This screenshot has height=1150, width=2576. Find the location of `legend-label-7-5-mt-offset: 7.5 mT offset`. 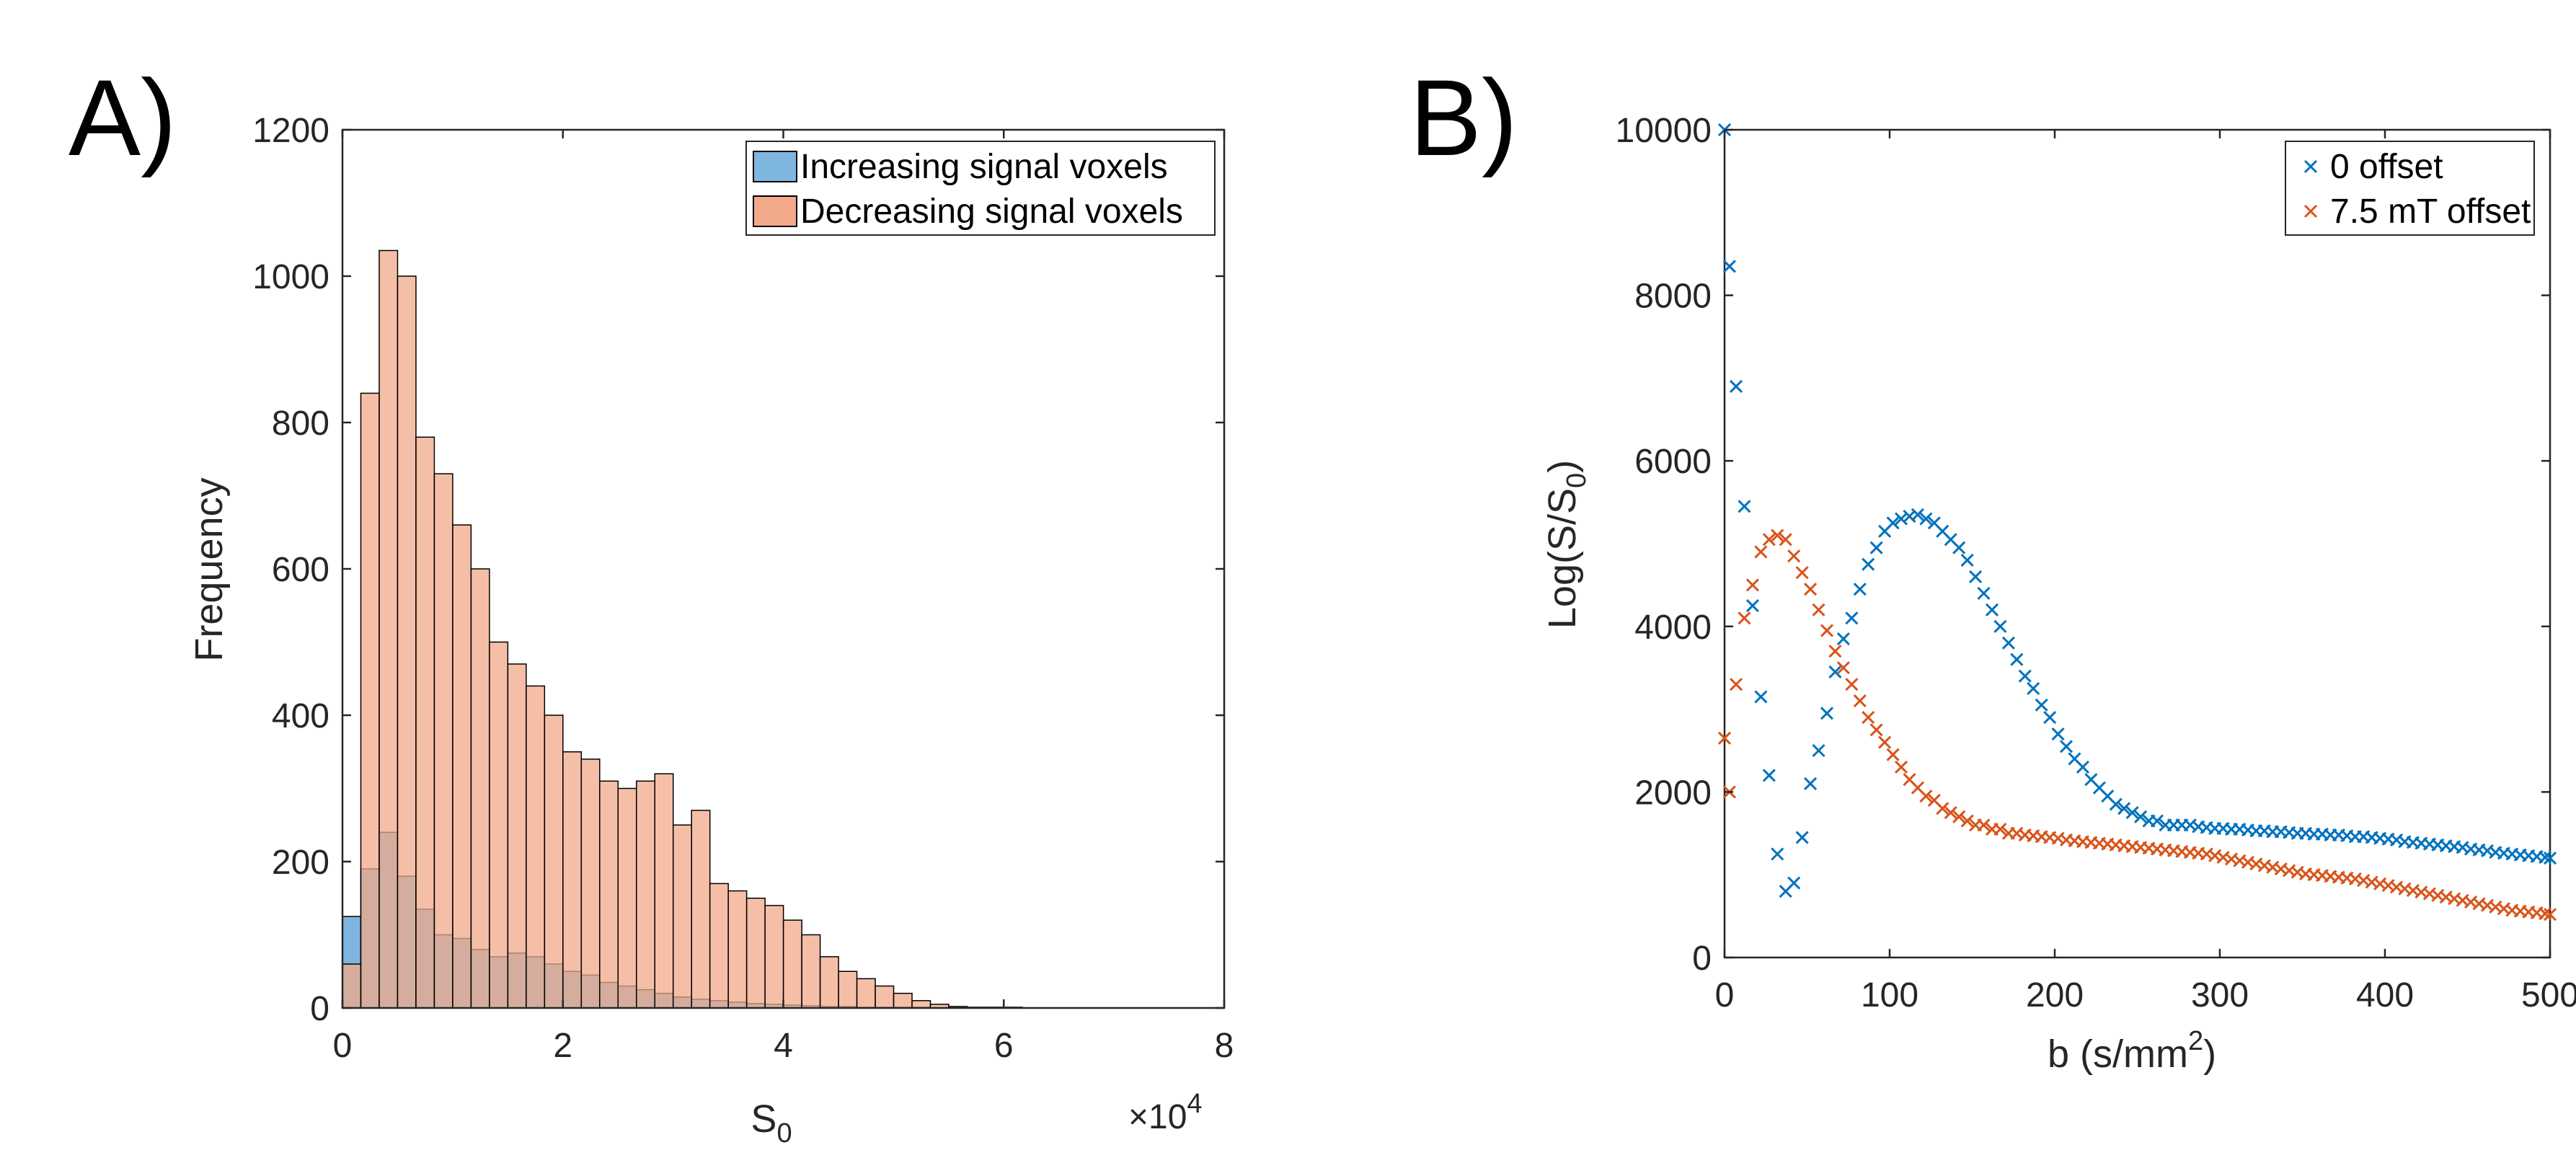

legend-label-7-5-mt-offset: 7.5 mT offset is located at coordinates (2430, 212).